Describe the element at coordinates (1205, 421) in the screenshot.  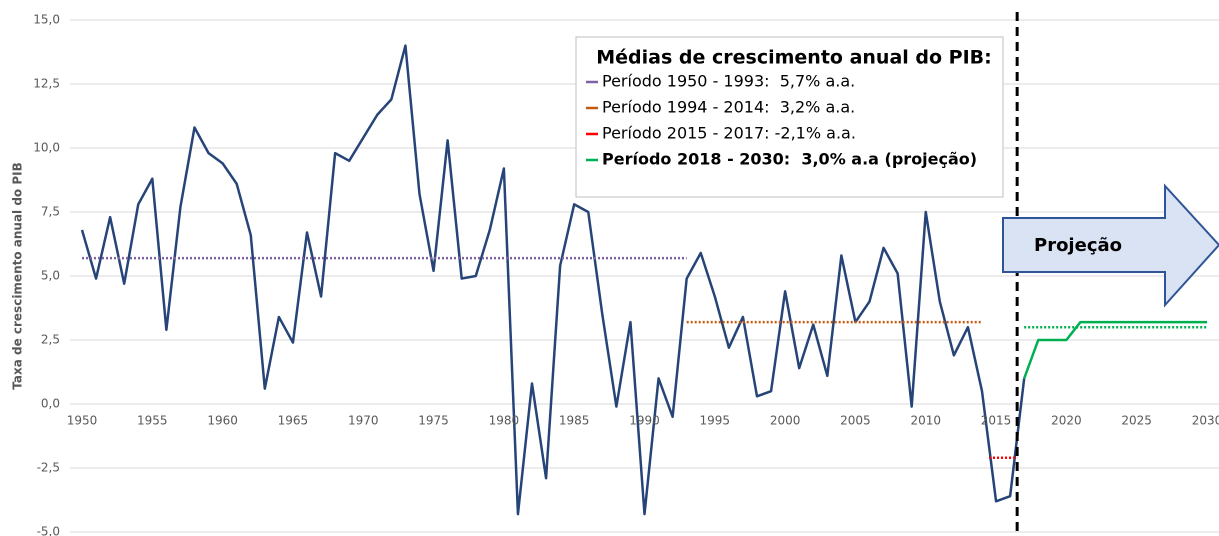
I see `x-tick-label: 2030` at that location.